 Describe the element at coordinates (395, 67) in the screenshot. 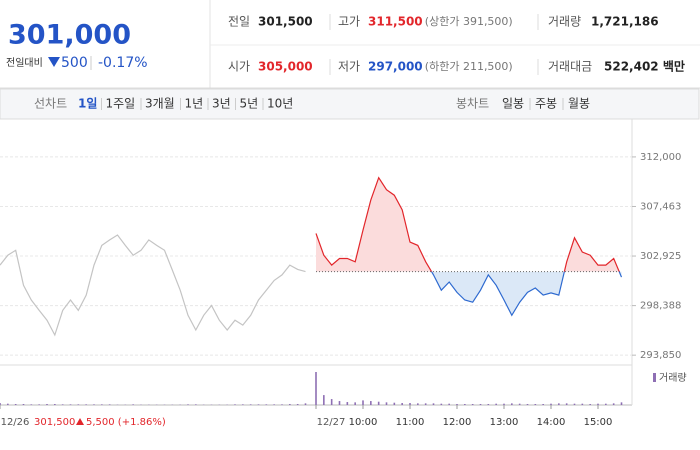

I see `summary-value: 297,000` at that location.